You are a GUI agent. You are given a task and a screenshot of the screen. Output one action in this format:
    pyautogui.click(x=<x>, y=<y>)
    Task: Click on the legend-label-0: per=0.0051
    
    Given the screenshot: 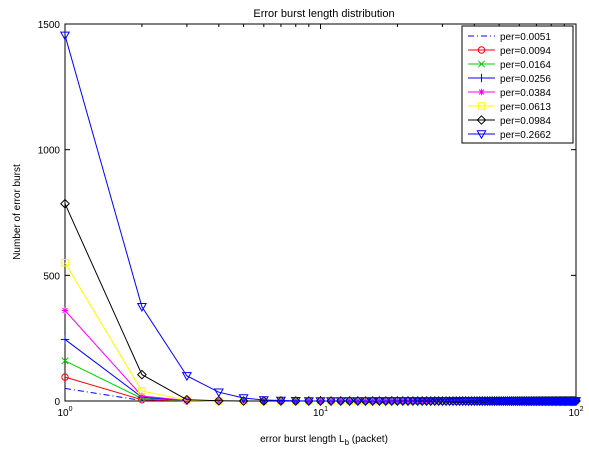 What is the action you would take?
    pyautogui.click(x=525, y=37)
    